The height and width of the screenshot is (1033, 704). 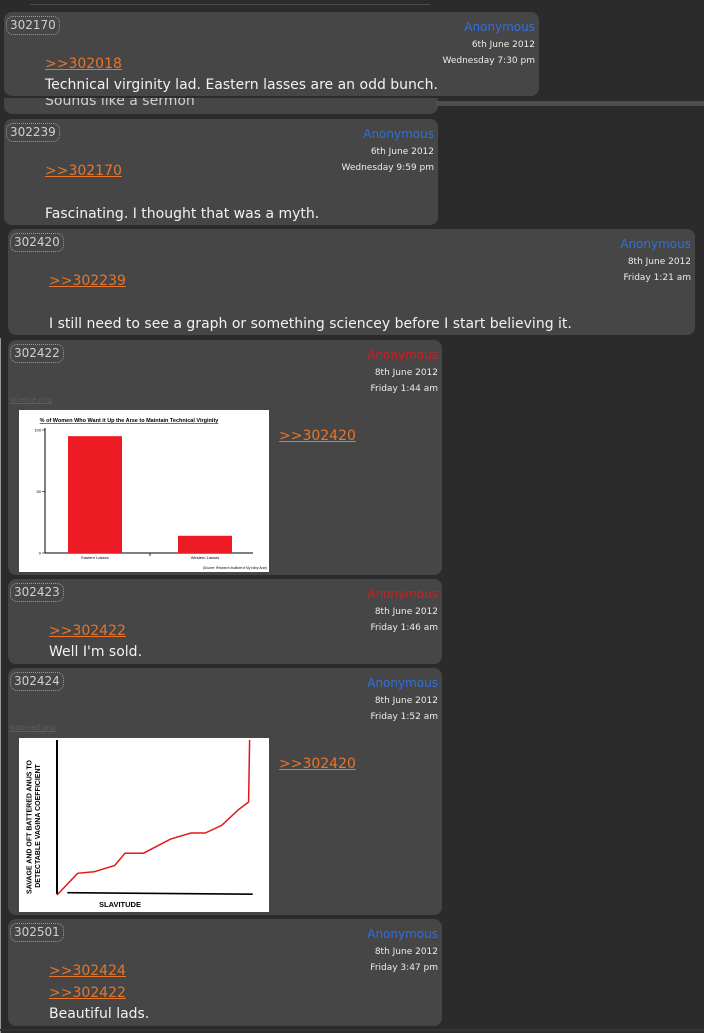 I want to click on post-time: Friday 3:47 pm, so click(x=404, y=968).